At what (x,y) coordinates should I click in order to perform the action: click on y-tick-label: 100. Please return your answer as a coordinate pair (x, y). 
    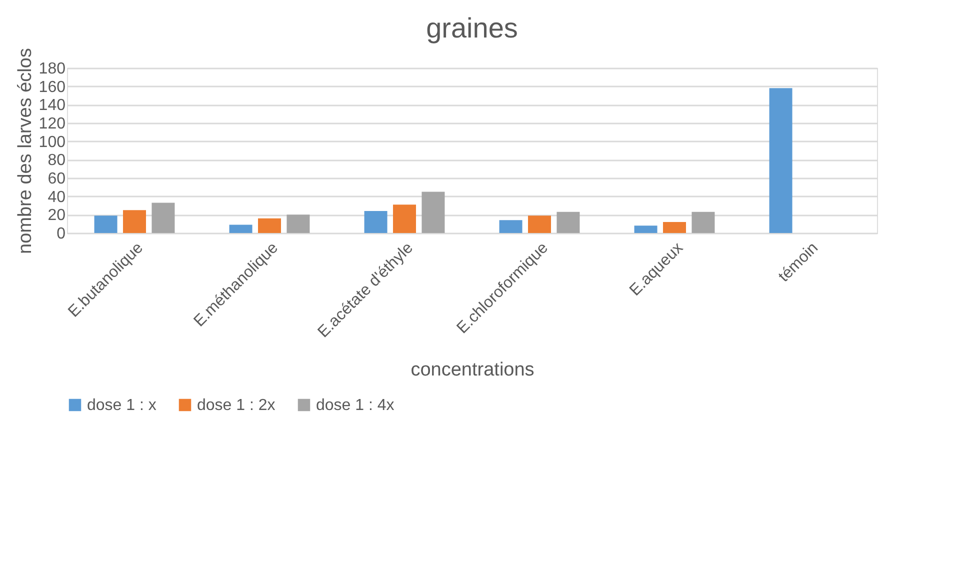
    Looking at the image, I should click on (52, 142).